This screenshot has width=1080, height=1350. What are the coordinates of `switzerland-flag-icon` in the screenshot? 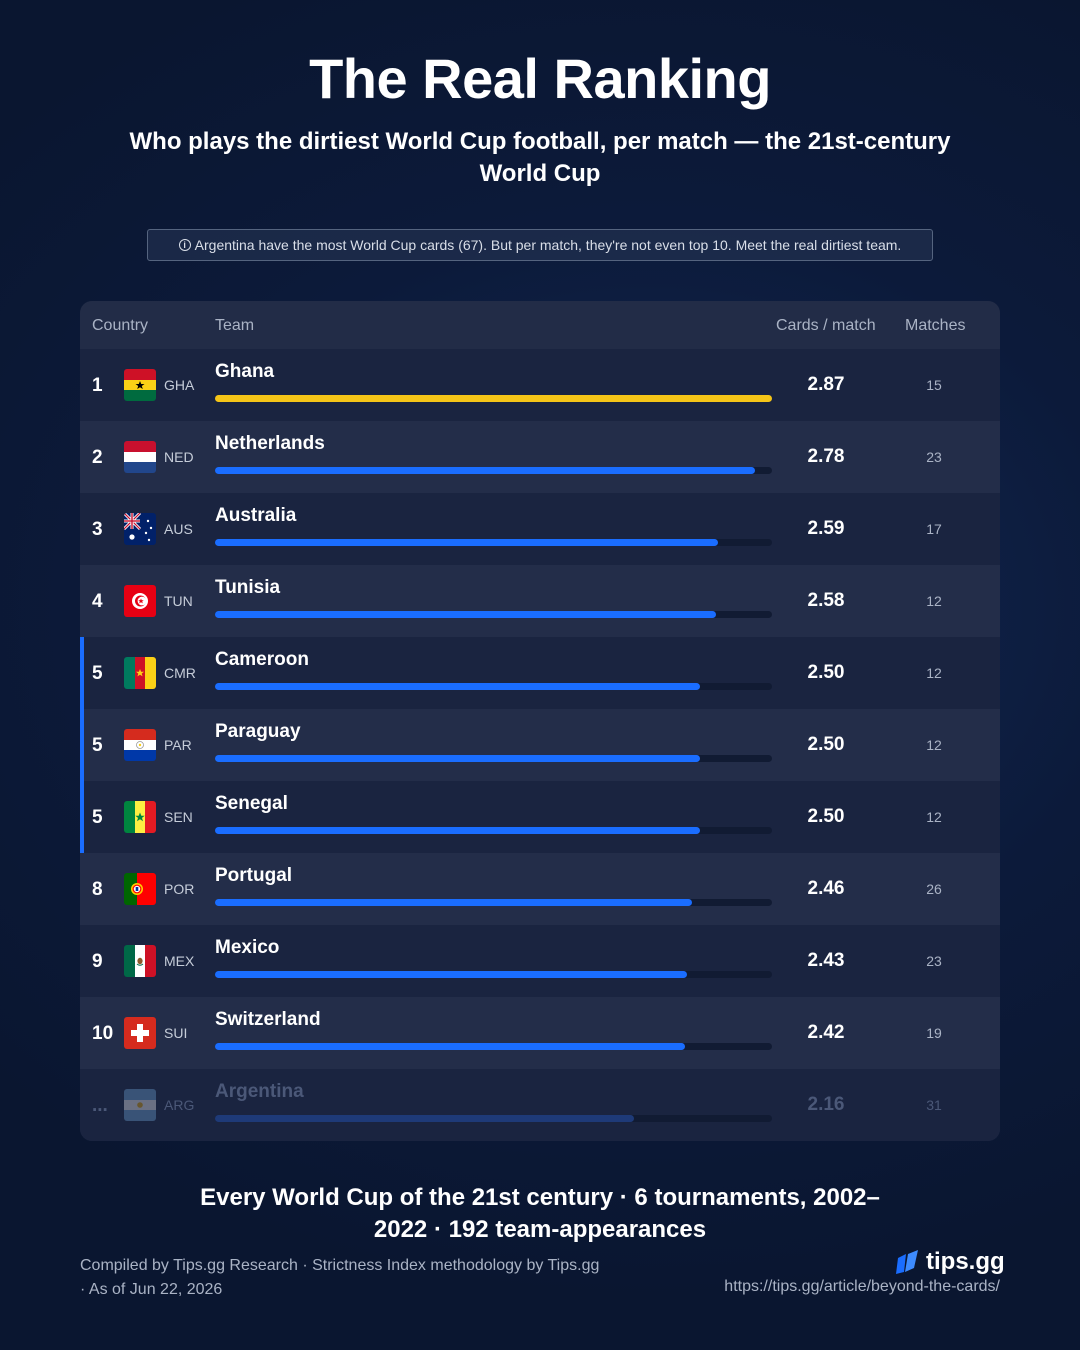 It's located at (140, 1033).